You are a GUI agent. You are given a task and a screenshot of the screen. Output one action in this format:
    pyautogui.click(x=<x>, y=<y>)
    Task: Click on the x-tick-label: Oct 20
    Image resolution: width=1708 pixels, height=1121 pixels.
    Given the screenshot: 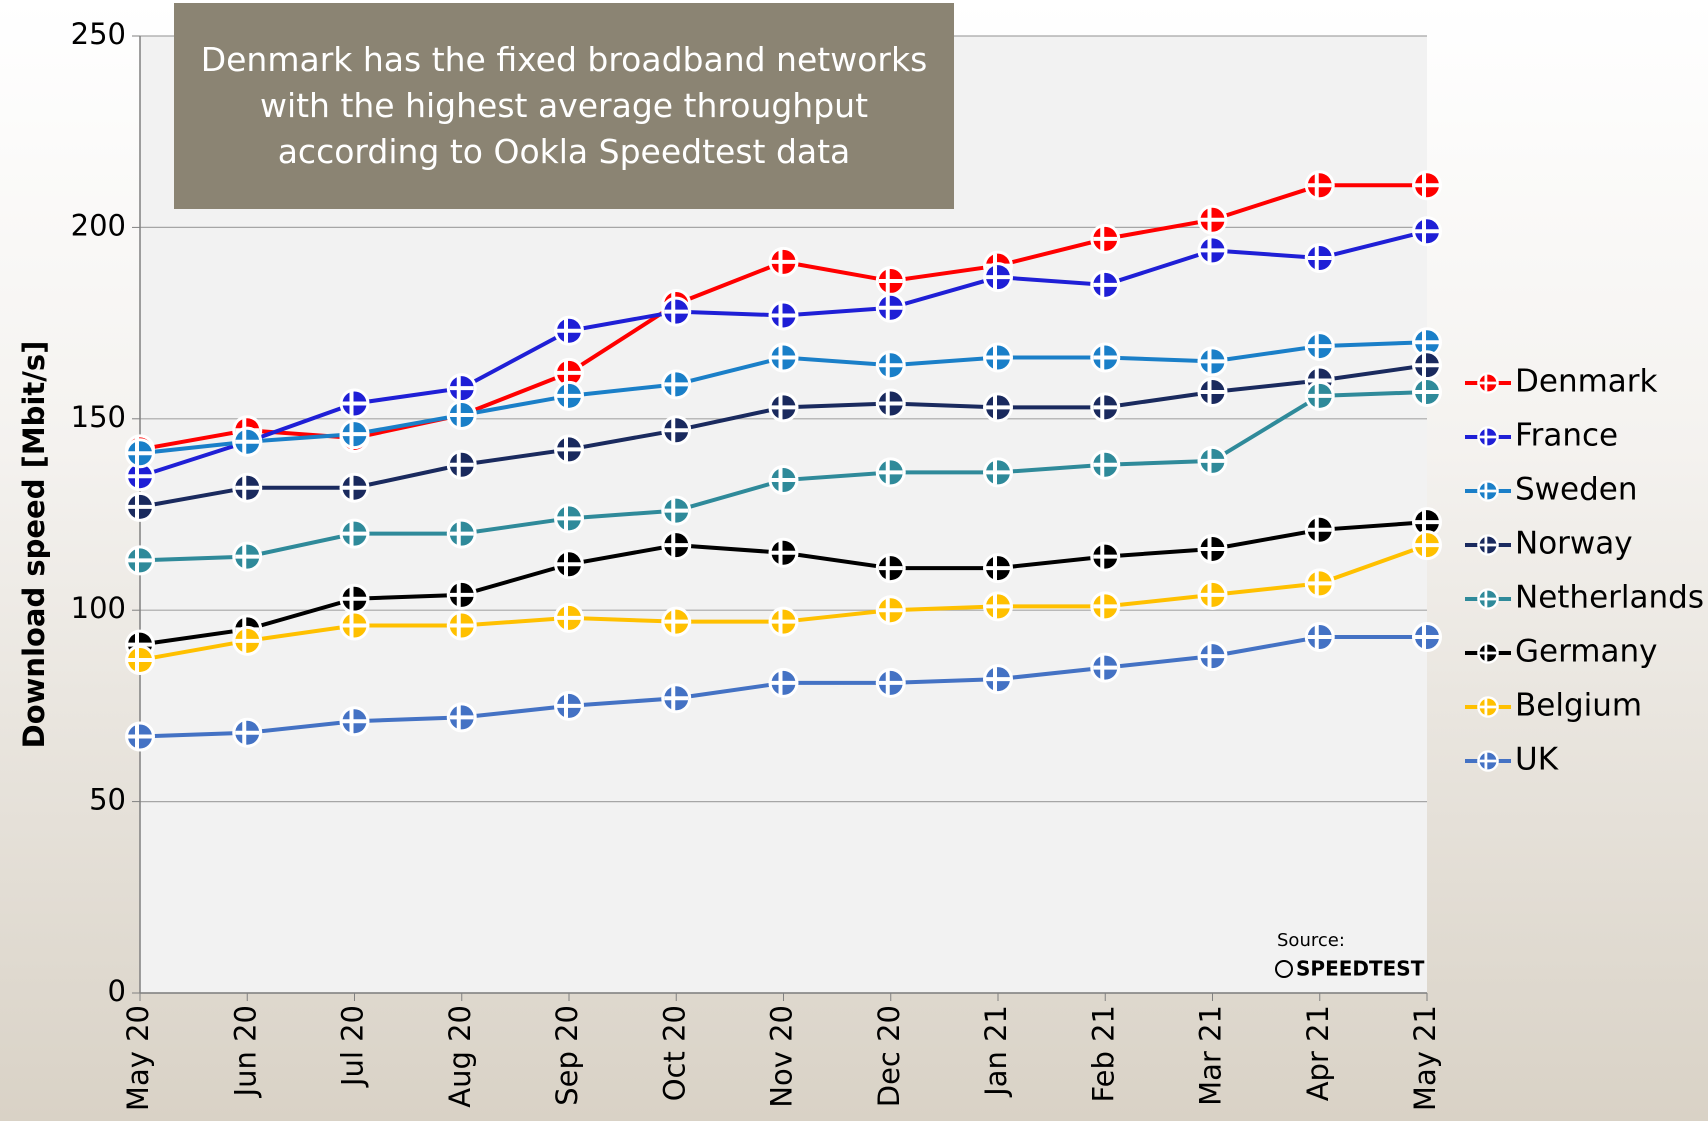 What is the action you would take?
    pyautogui.click(x=674, y=1053)
    